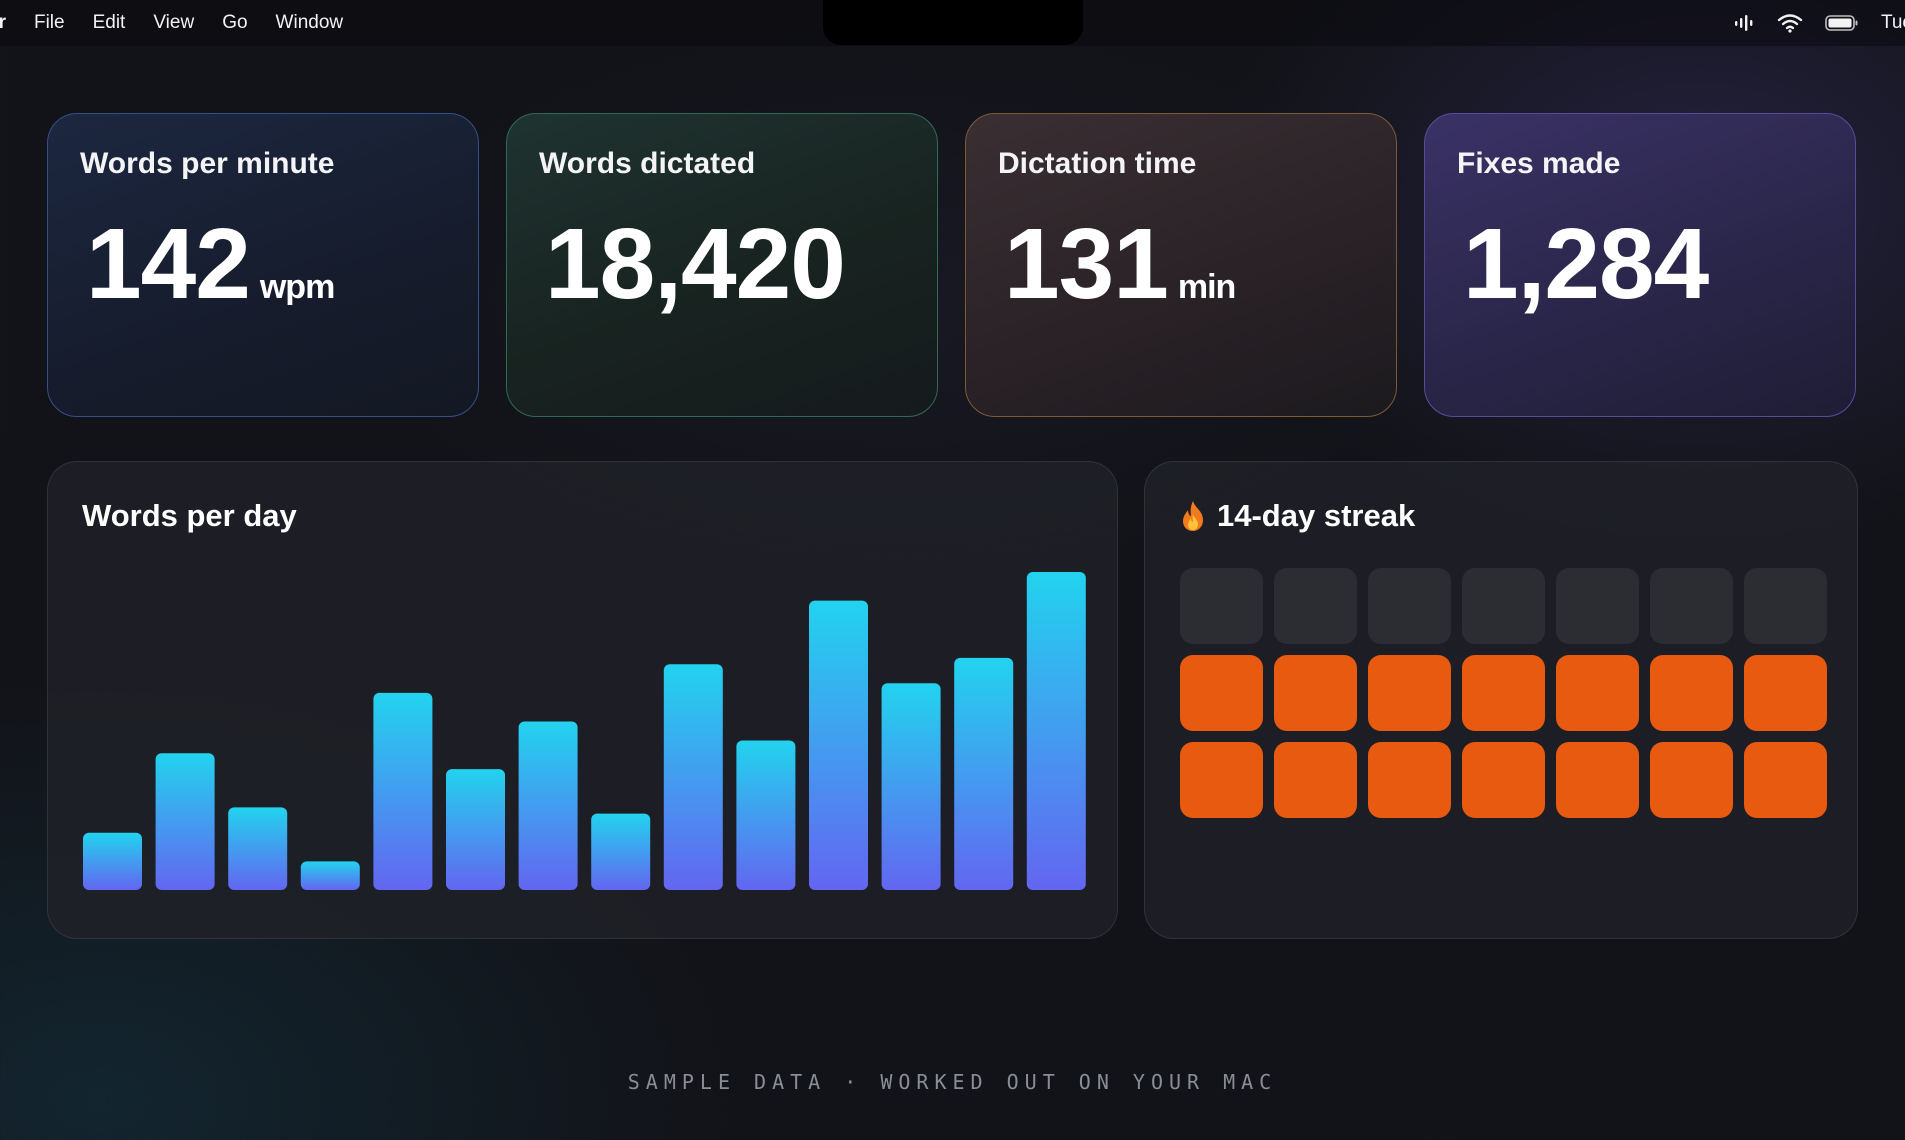 The width and height of the screenshot is (1905, 1140). Describe the element at coordinates (1193, 516) in the screenshot. I see `fire-icon` at that location.